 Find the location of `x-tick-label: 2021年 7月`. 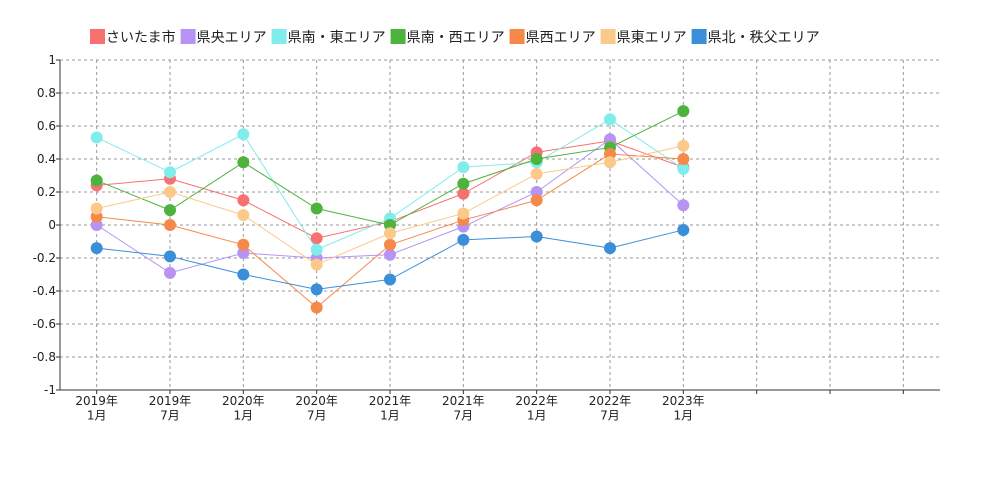

x-tick-label: 2021年 7月 is located at coordinates (463, 408).